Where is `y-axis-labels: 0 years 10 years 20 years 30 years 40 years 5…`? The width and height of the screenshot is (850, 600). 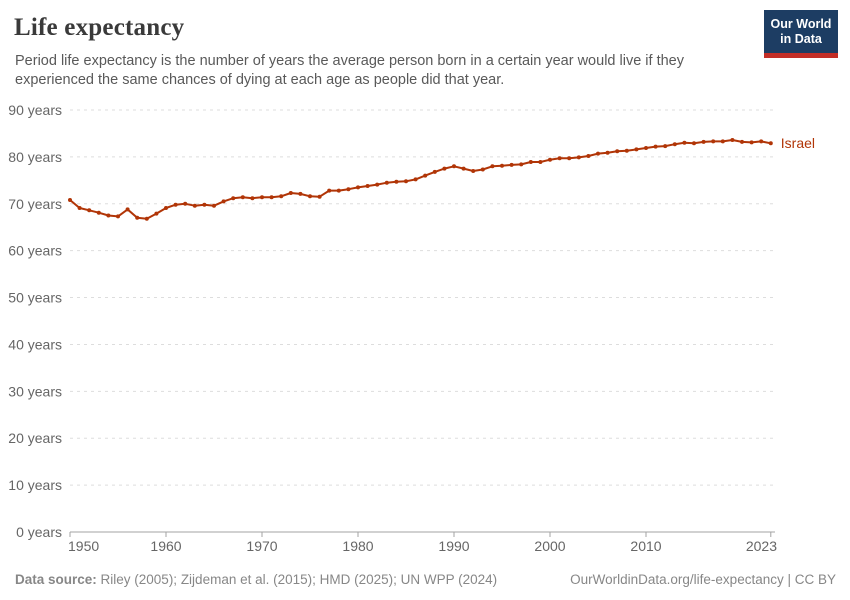 y-axis-labels: 0 years 10 years 20 years 30 years 40 years 5… is located at coordinates (35, 321).